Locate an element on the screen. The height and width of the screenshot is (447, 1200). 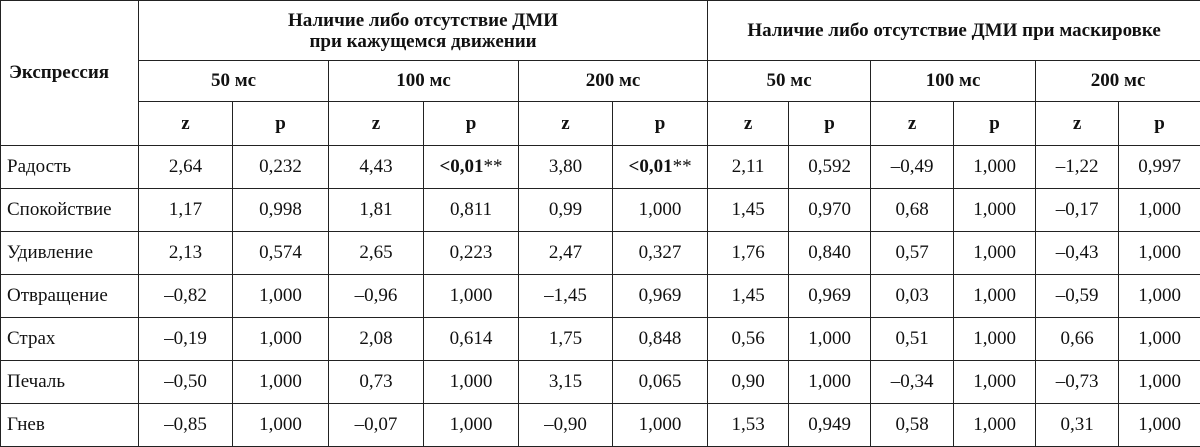
header-row: 50 мс 100 мс 200 мс 50 мс 100 мс 200 мс is located at coordinates (600, 81).